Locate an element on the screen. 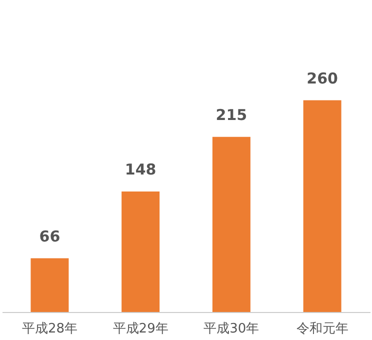  data-label: 260 is located at coordinates (322, 78).